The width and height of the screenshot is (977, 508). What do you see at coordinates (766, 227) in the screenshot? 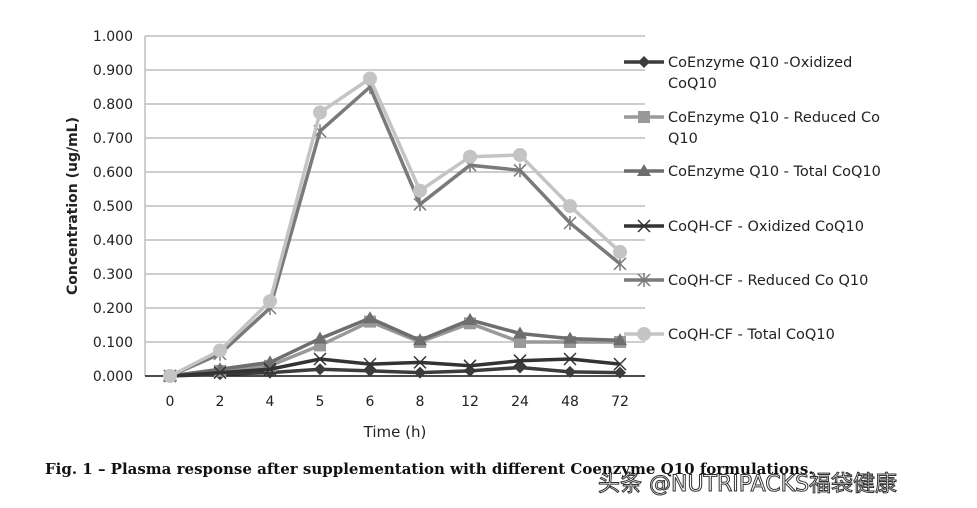
I see `legend-label: CoQH-CF - Oxidized CoQ10` at bounding box center [766, 227].